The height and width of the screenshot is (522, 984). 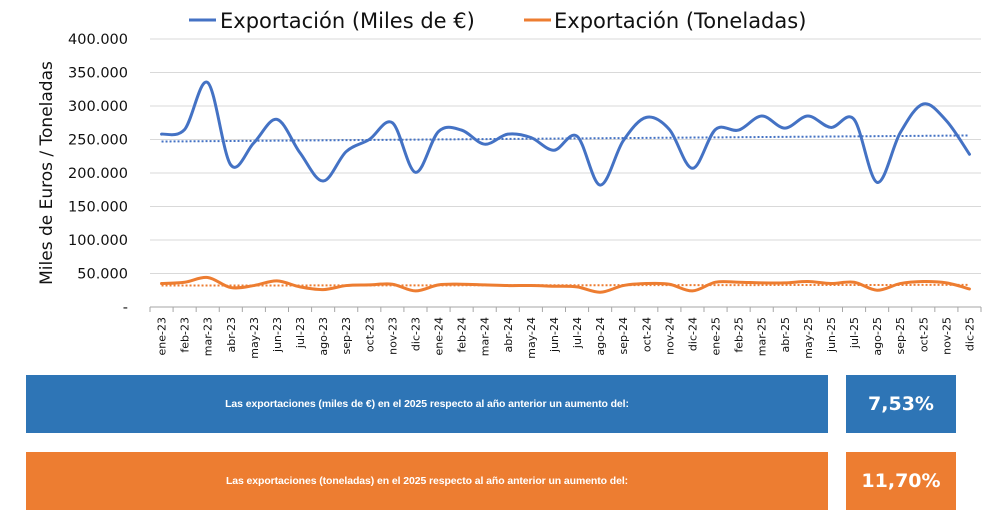 What do you see at coordinates (277, 335) in the screenshot?
I see `x-tick-label: jun-23` at bounding box center [277, 335].